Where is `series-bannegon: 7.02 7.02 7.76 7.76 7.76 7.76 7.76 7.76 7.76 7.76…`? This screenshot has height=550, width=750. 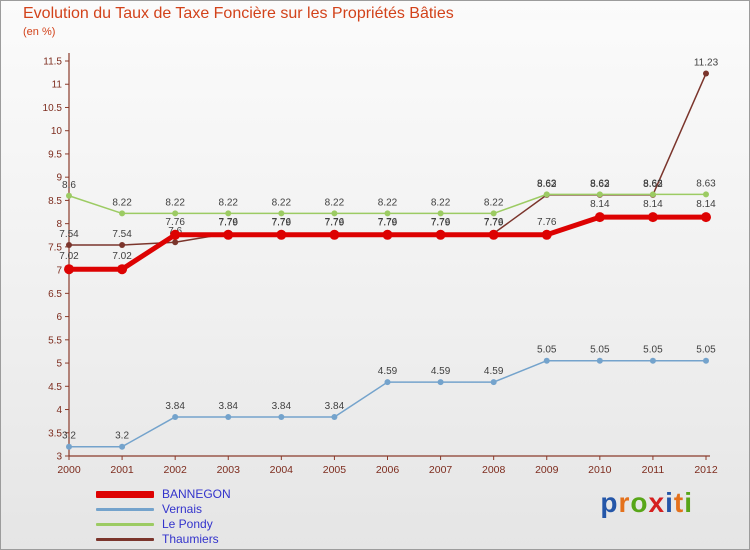 series-bannegon: 7.02 7.02 7.76 7.76 7.76 7.76 7.76 7.76 7.76 7.76… is located at coordinates (387, 237).